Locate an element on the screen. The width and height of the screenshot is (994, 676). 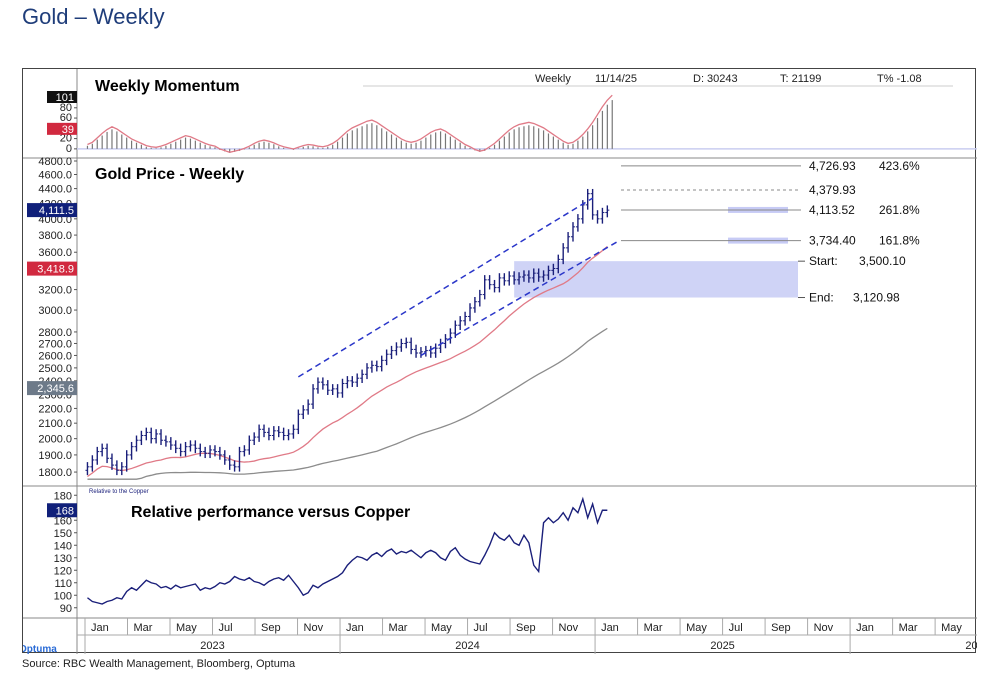
fib-level-price: 4,726.93 is located at coordinates (832, 166).